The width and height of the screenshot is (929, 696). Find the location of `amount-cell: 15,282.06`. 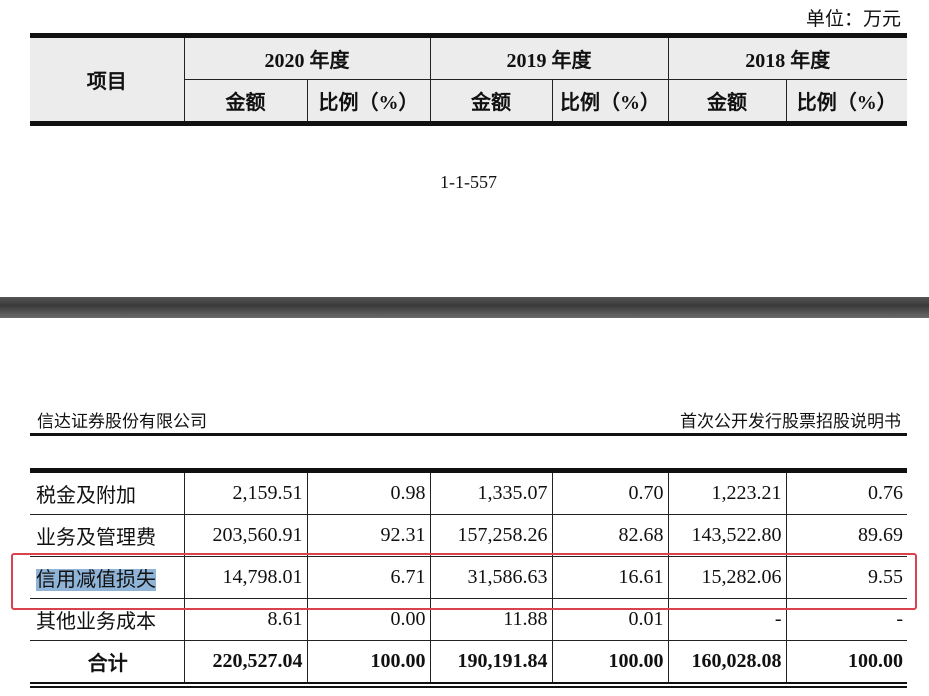

amount-cell: 15,282.06 is located at coordinates (727, 577).